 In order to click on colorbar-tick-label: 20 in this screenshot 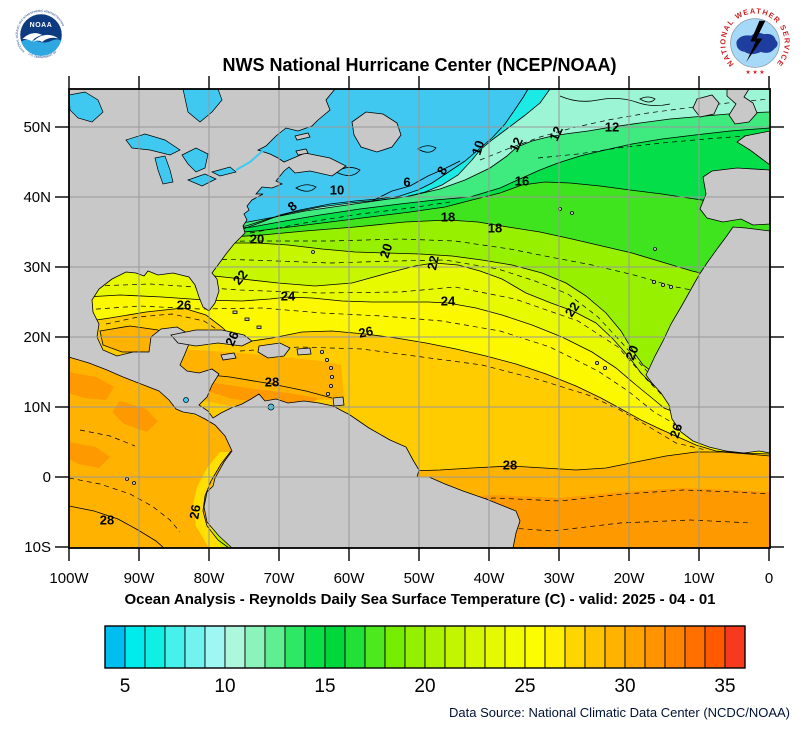, I will do `click(424, 686)`.